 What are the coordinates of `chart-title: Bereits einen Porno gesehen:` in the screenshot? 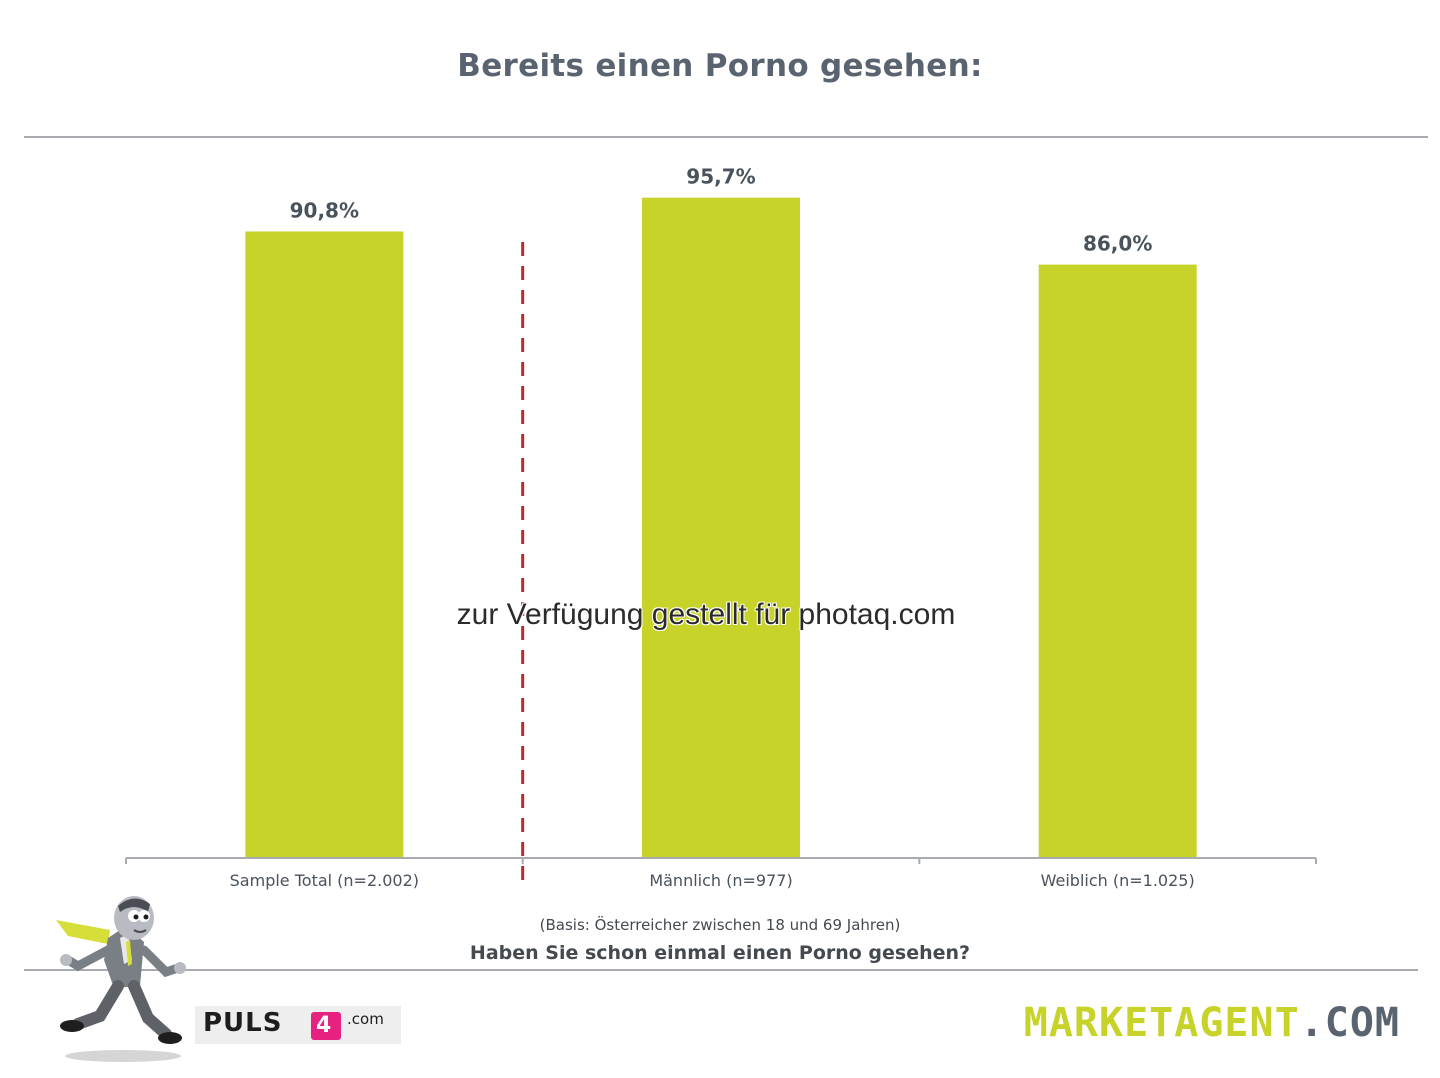 It's located at (720, 66).